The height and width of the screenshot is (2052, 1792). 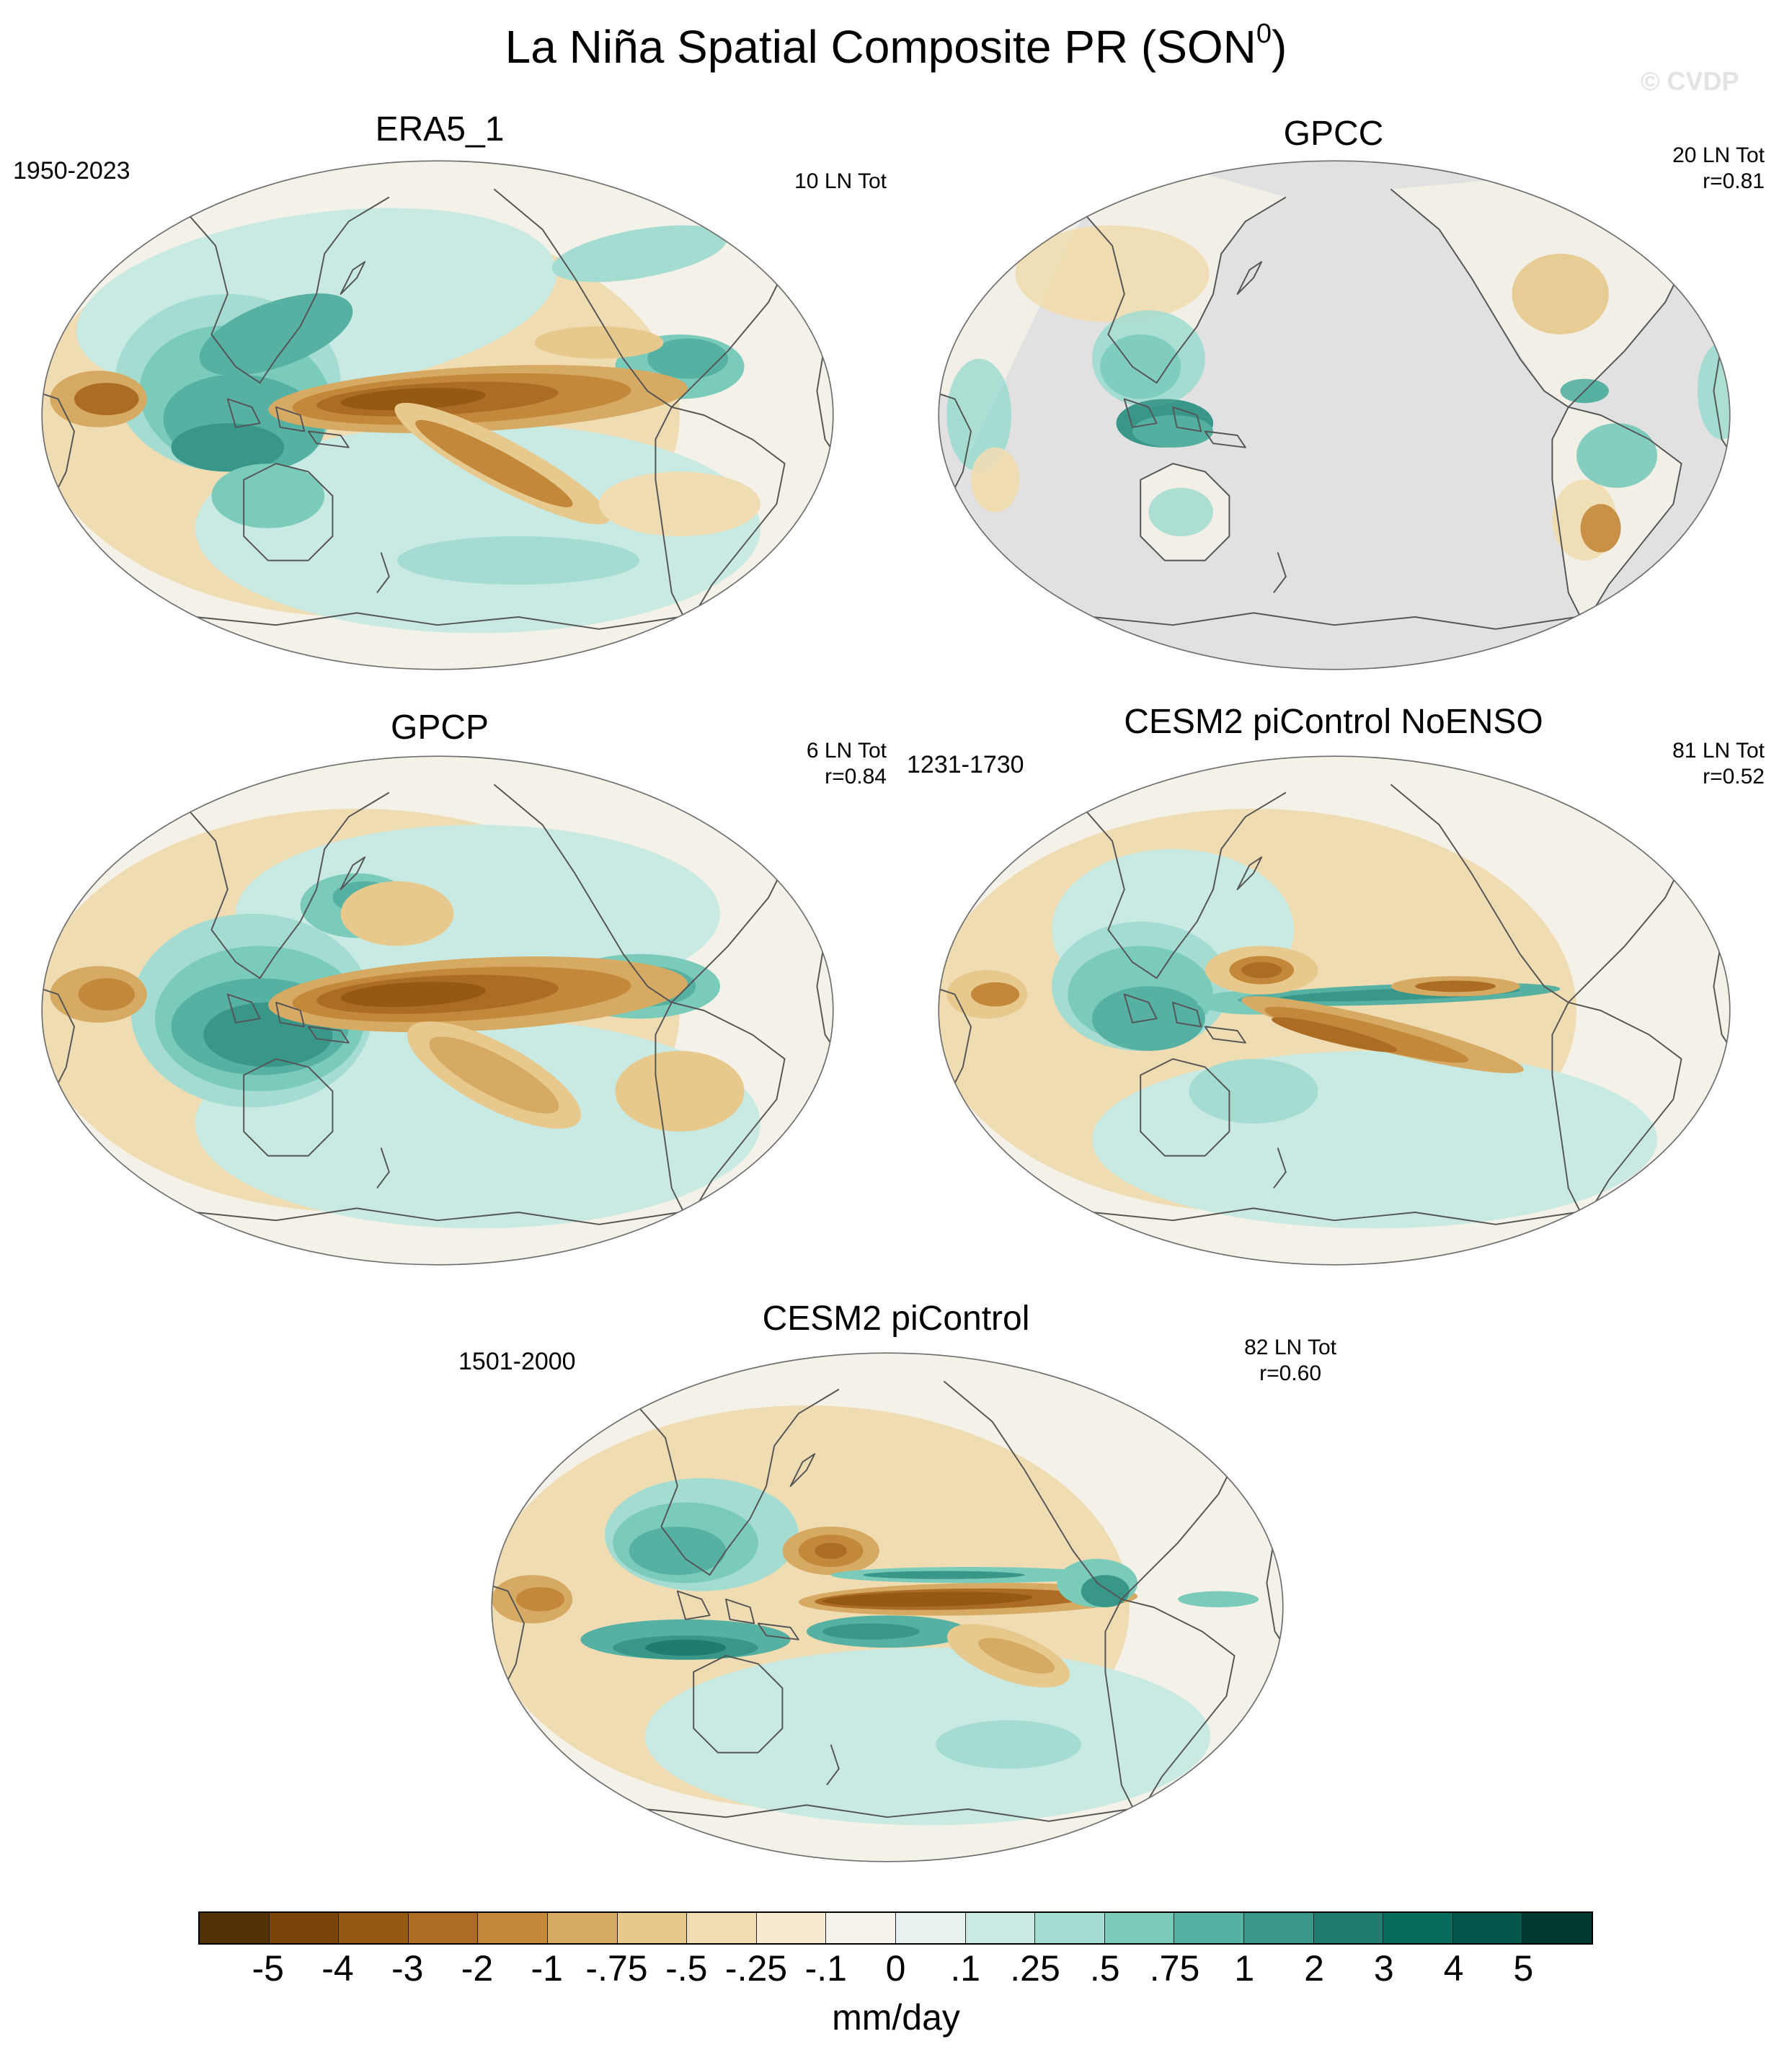 What do you see at coordinates (881, 47) in the screenshot?
I see `figure-title-text: La Niña Spatial Composite PR (SON` at bounding box center [881, 47].